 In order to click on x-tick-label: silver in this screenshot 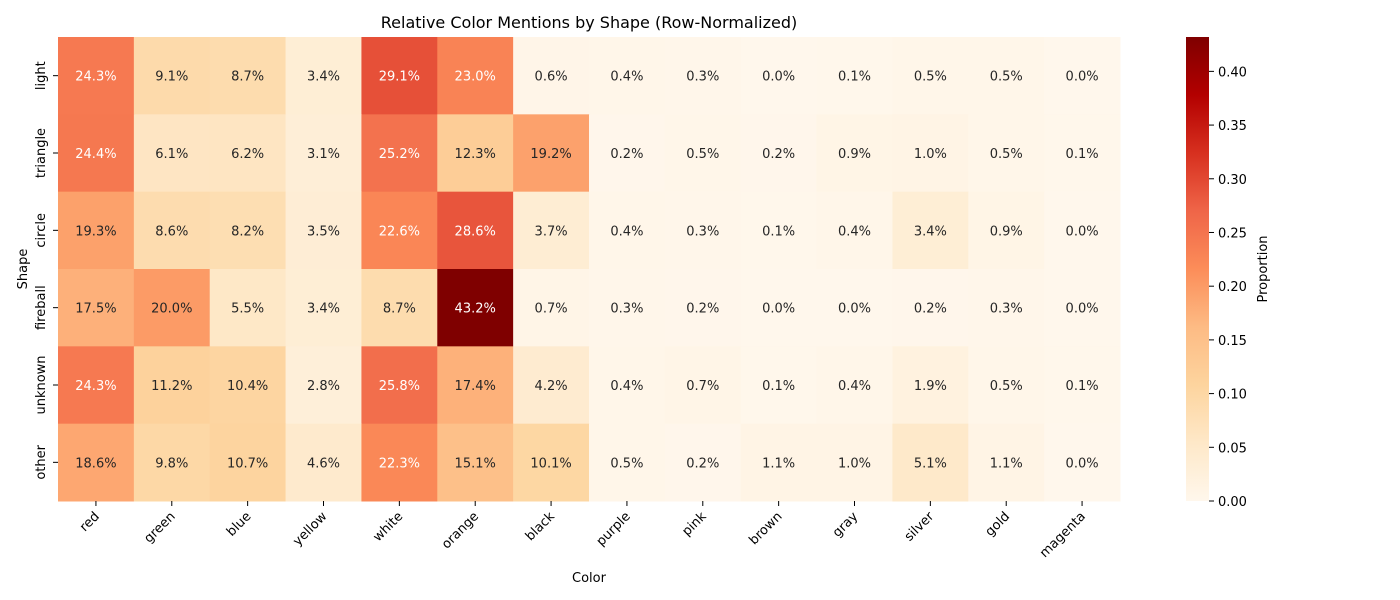, I will do `click(920, 527)`.